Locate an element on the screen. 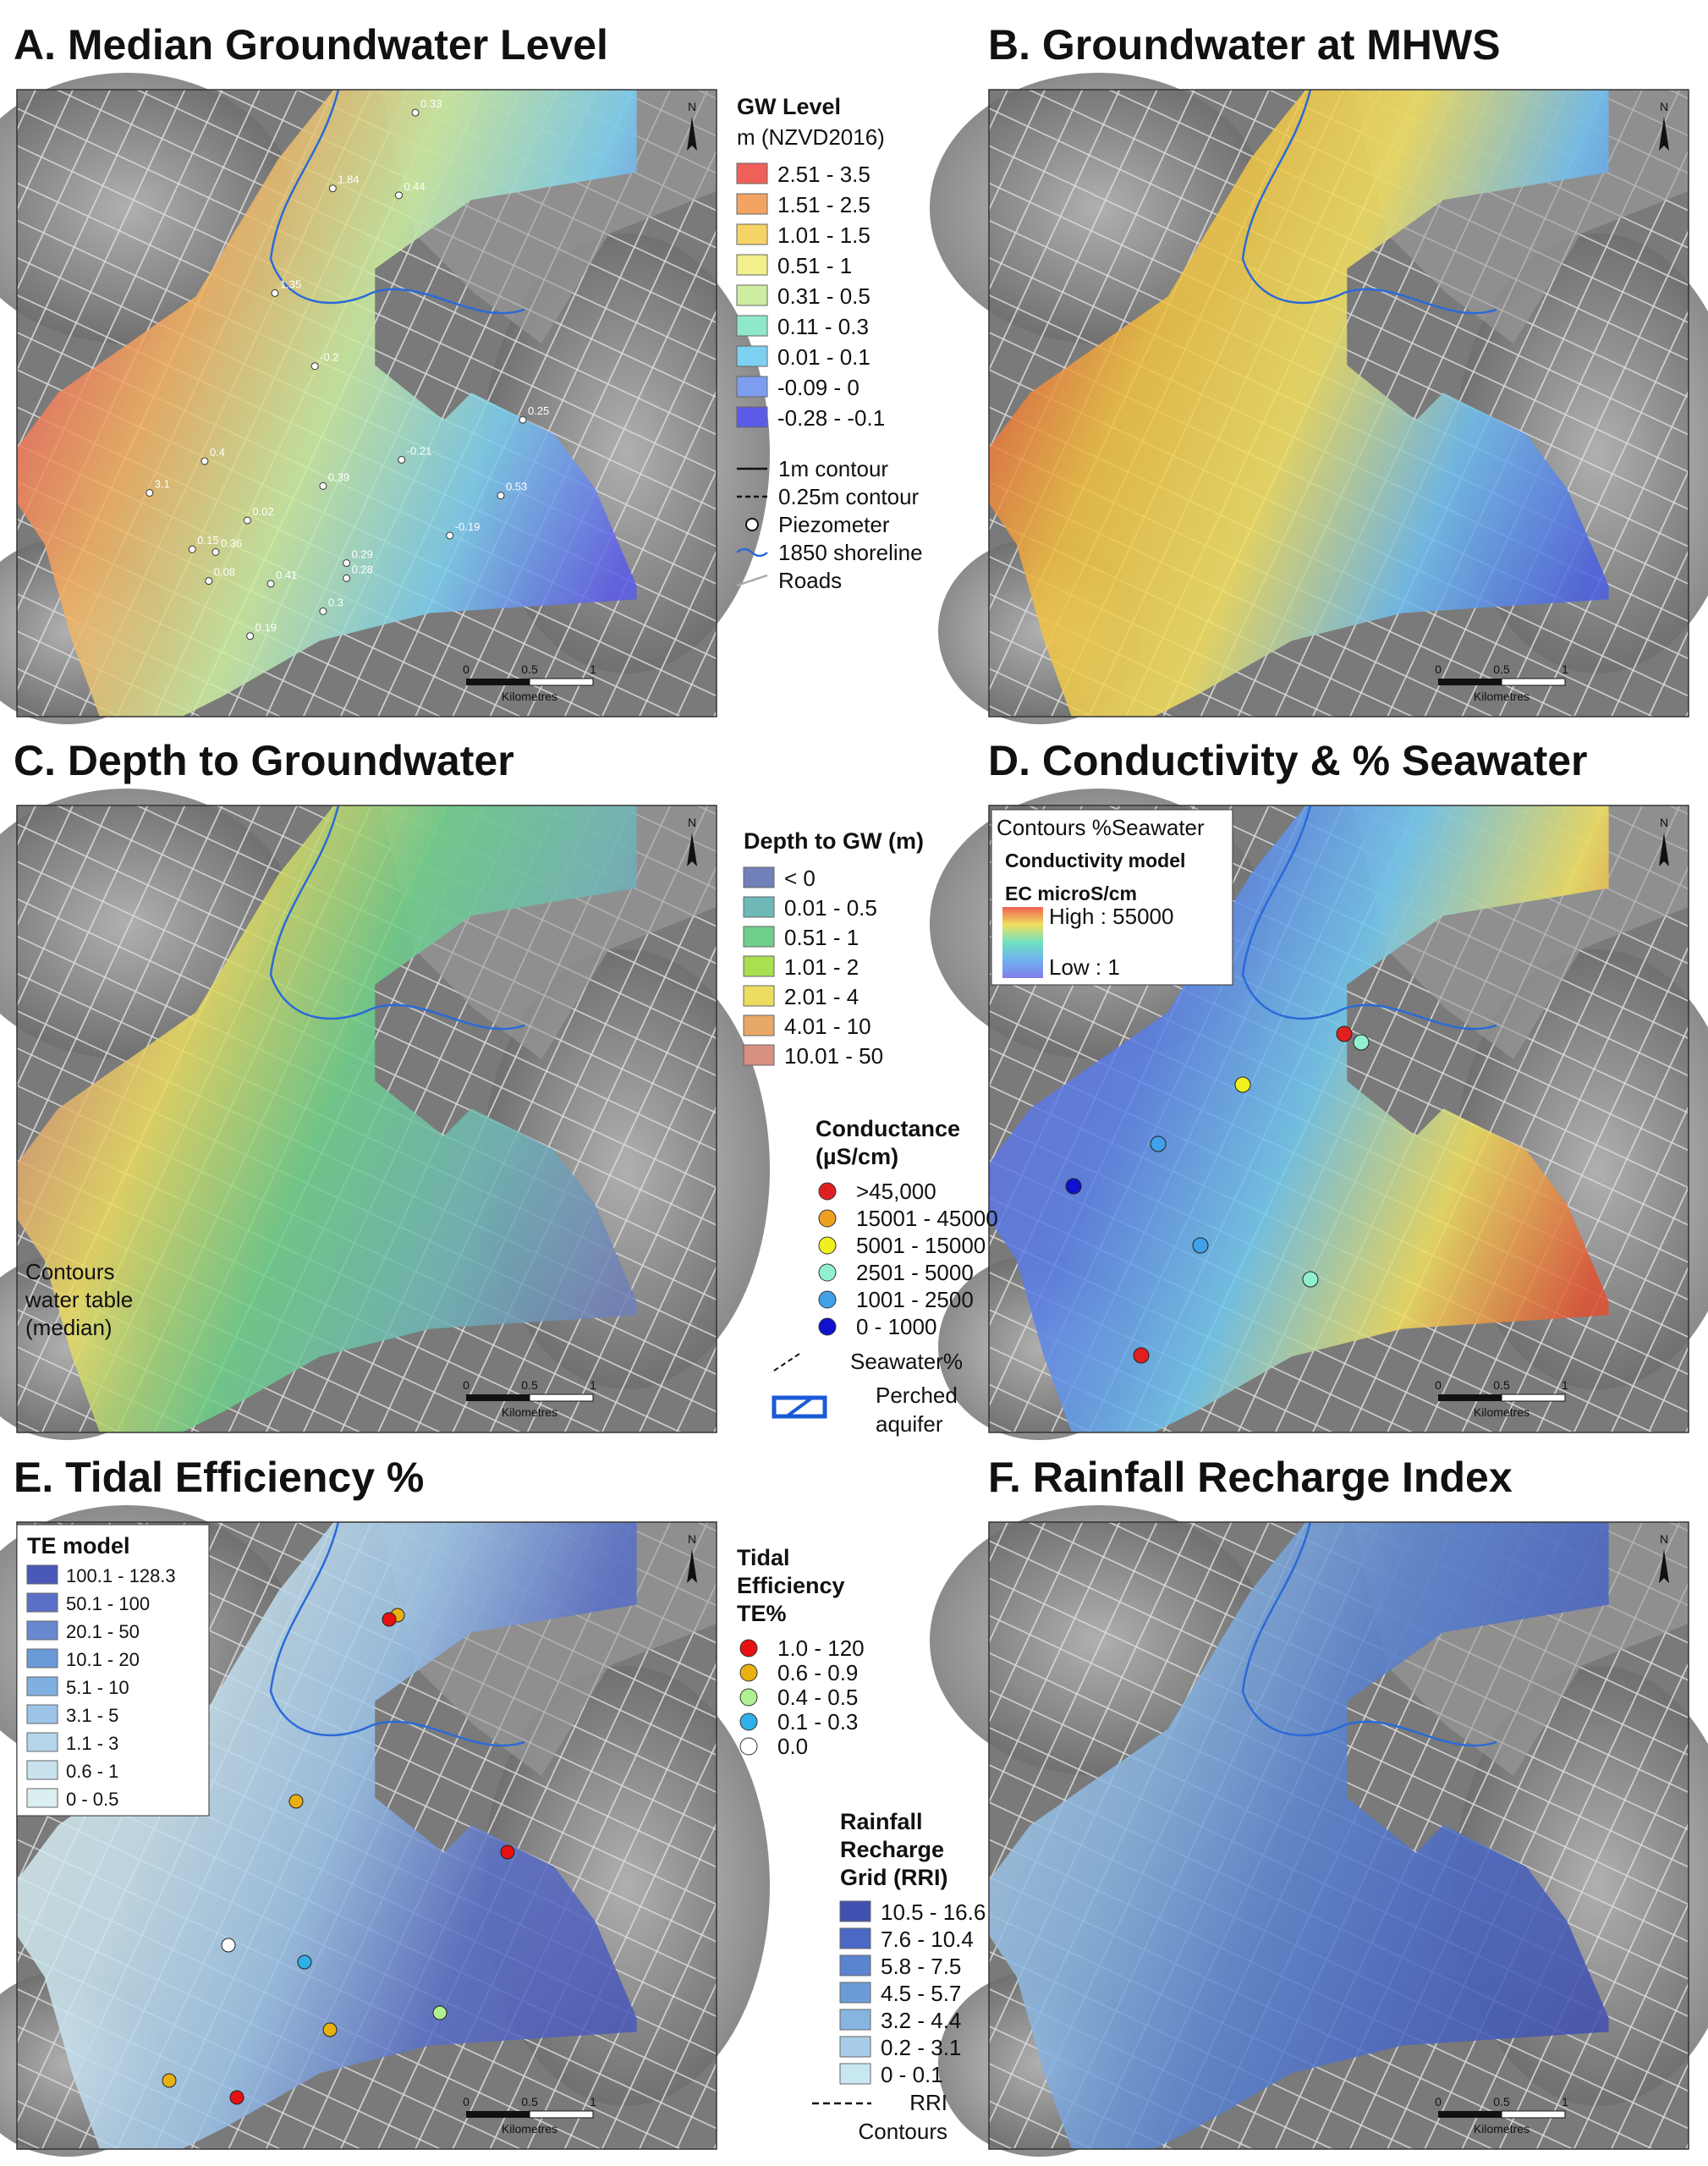 The image size is (1708, 2166). legend-label: 1.1 - 3 is located at coordinates (92, 1744).